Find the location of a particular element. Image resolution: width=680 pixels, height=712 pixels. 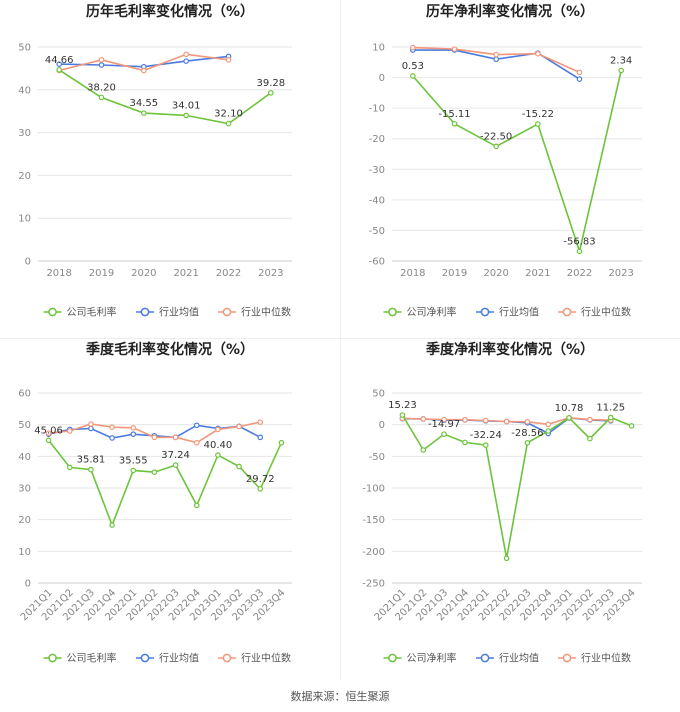

data-label: 29.72 is located at coordinates (260, 479).